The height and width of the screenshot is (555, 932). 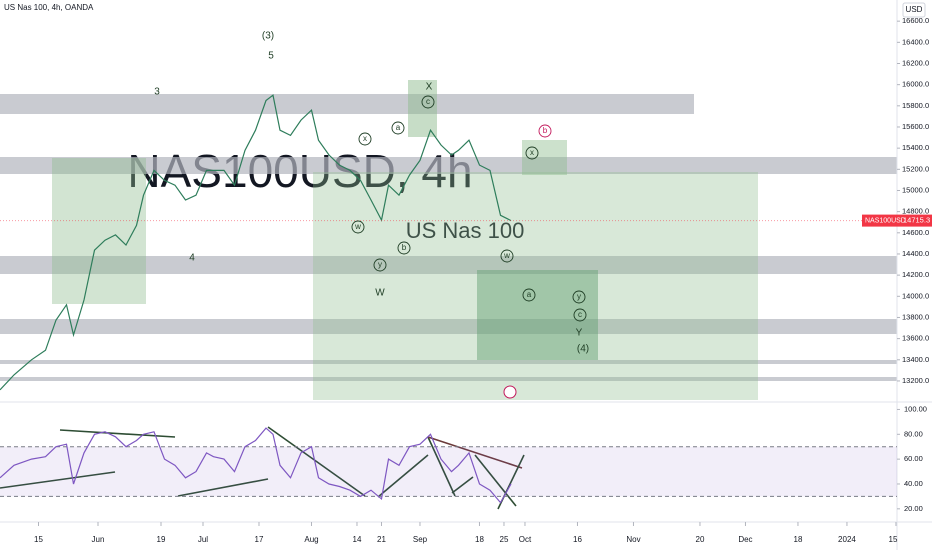 I want to click on y-tick-label: 16400.0, so click(x=915, y=41).